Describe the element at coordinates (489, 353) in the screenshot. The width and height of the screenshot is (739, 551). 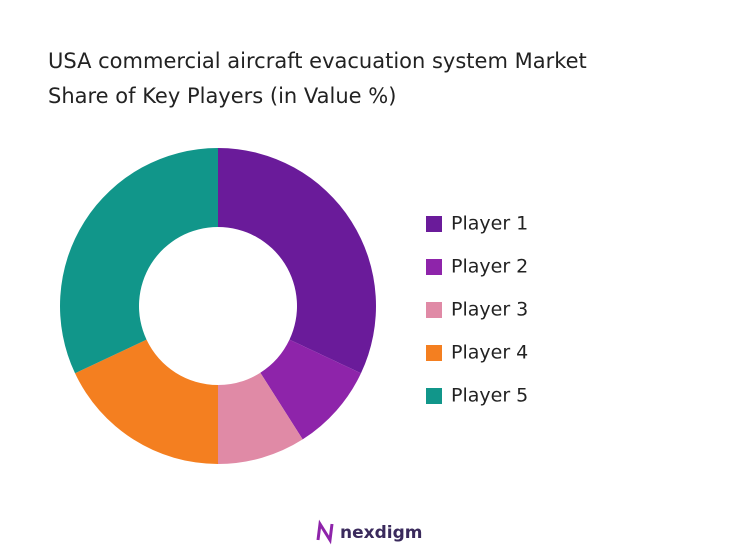
I see `legend-label: Player 4` at that location.